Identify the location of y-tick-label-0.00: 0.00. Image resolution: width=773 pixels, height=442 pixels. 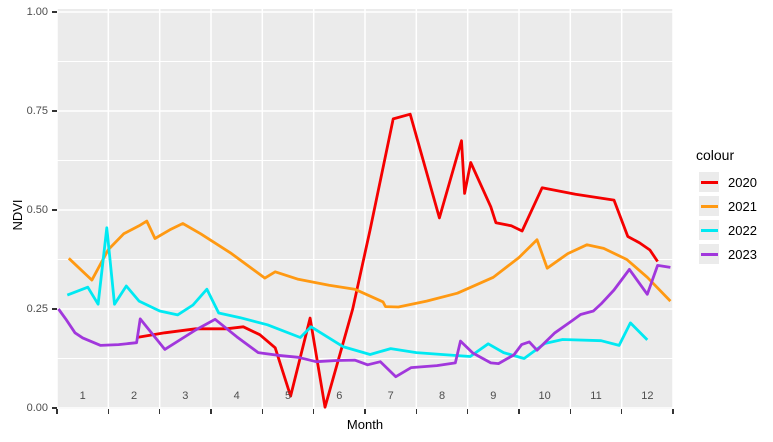
(37, 408).